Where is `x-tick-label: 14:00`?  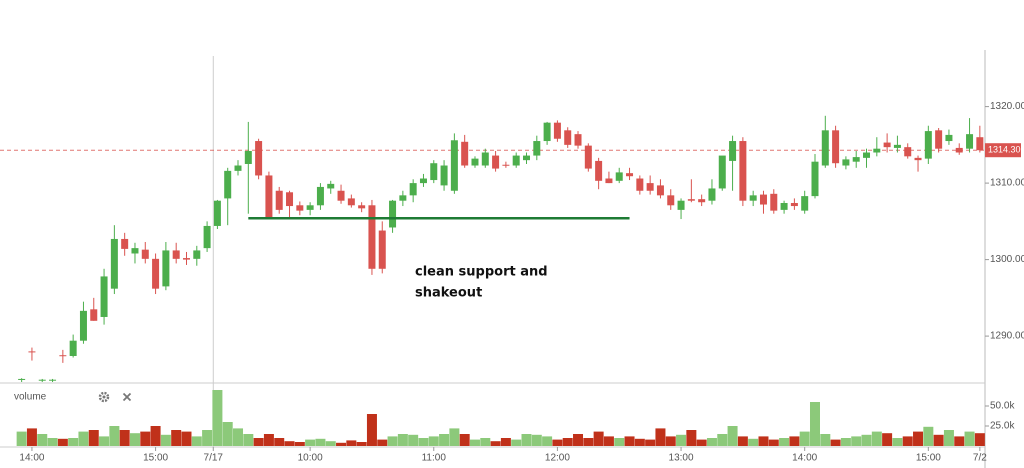
x-tick-label: 14:00 is located at coordinates (804, 458).